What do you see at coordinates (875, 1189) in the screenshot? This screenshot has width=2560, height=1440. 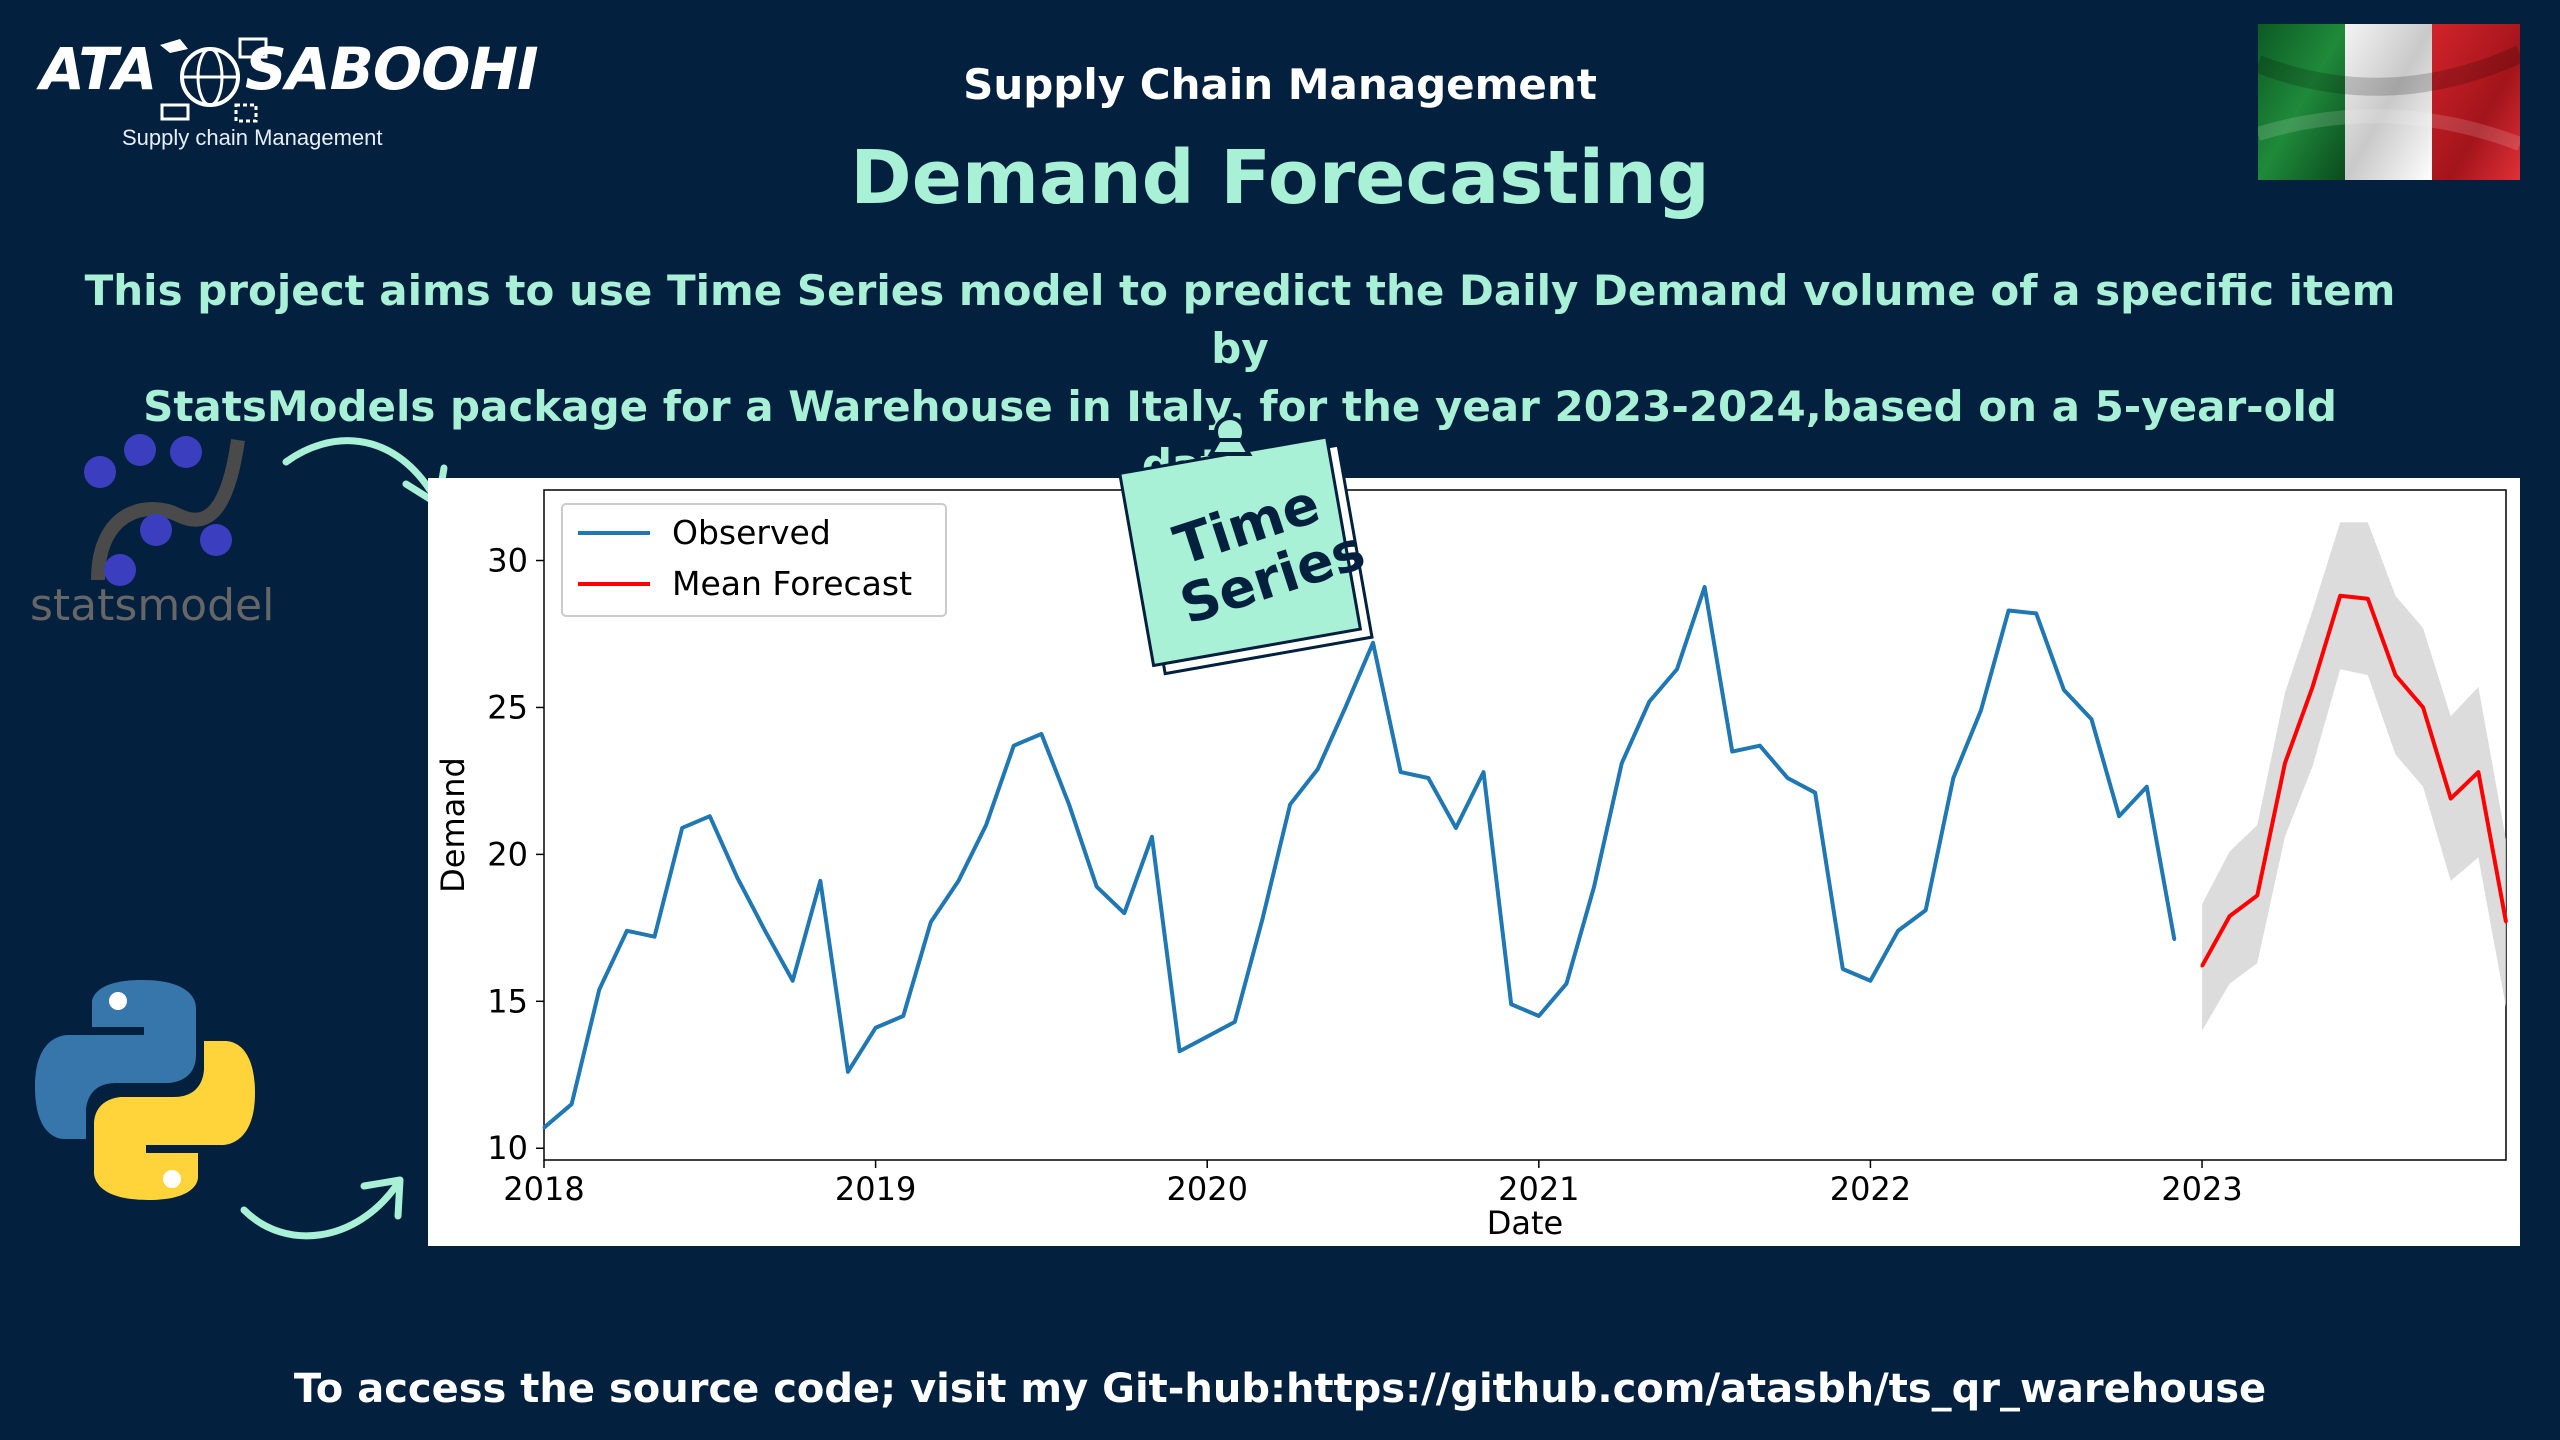 I see `x-tick-label: 2019` at bounding box center [875, 1189].